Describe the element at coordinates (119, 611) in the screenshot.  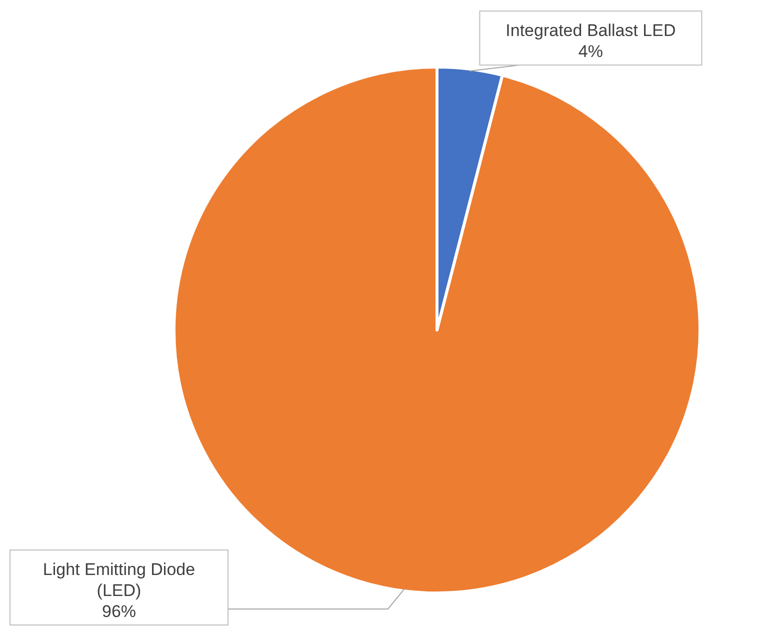
I see `data-label: 96%` at that location.